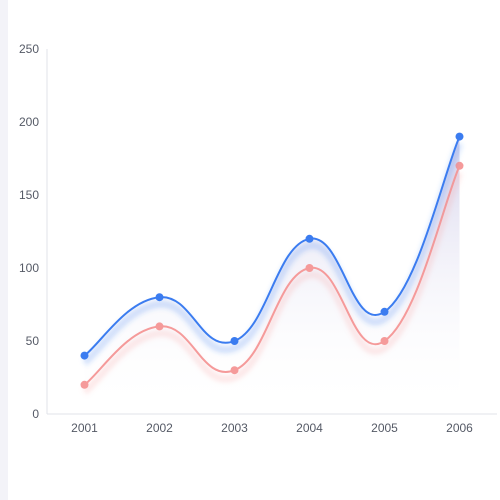  What do you see at coordinates (29, 268) in the screenshot?
I see `y-tick-label: 100` at bounding box center [29, 268].